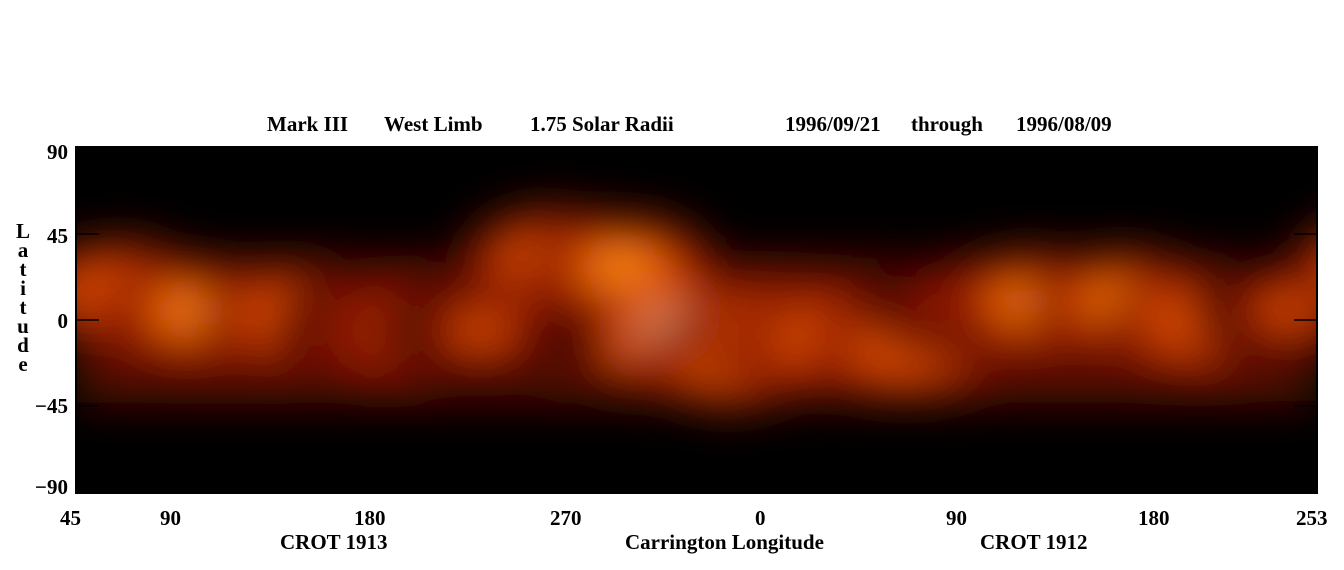 The image size is (1344, 570). What do you see at coordinates (602, 124) in the screenshot?
I see `title-radius: 1.75 Solar Radii` at bounding box center [602, 124].